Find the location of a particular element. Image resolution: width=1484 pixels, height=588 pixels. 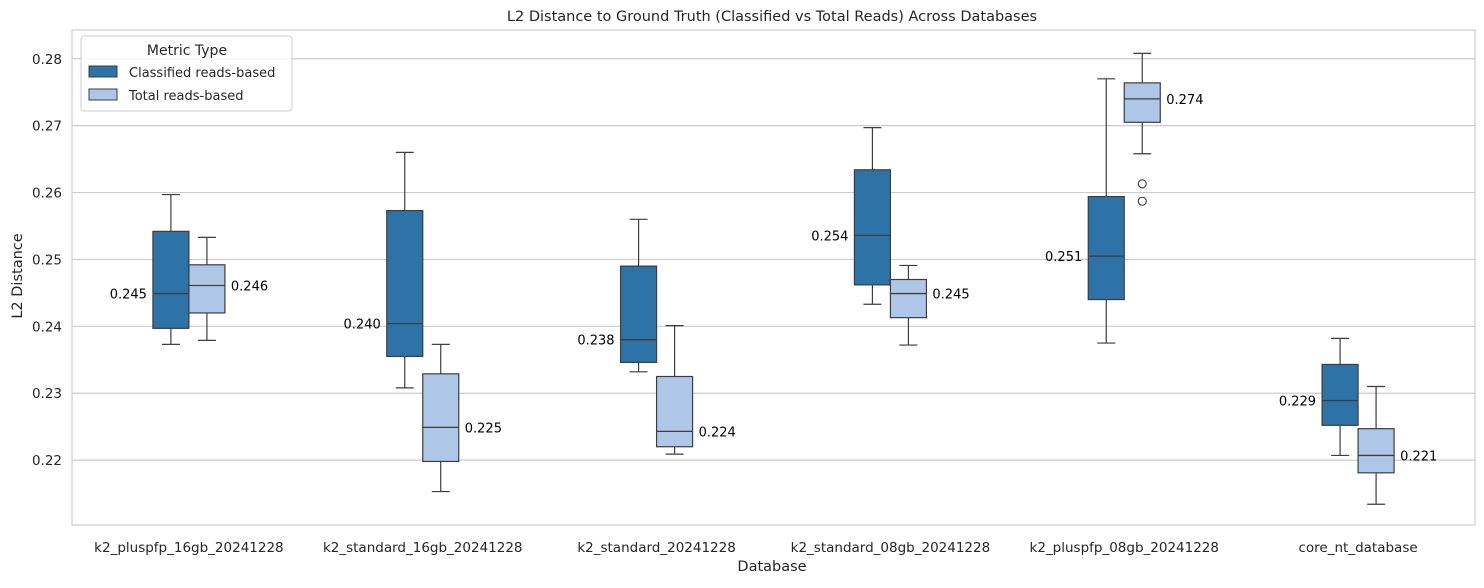

box-group: 0.246 is located at coordinates (228, 288).